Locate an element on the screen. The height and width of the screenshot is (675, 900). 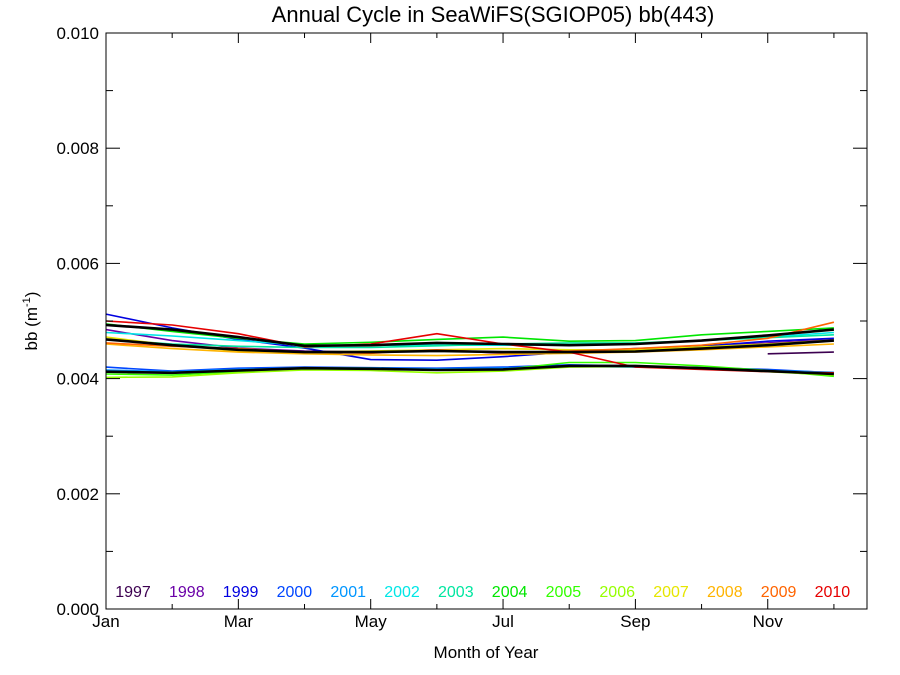
y-tick-label: 0.002 is located at coordinates (77, 494).